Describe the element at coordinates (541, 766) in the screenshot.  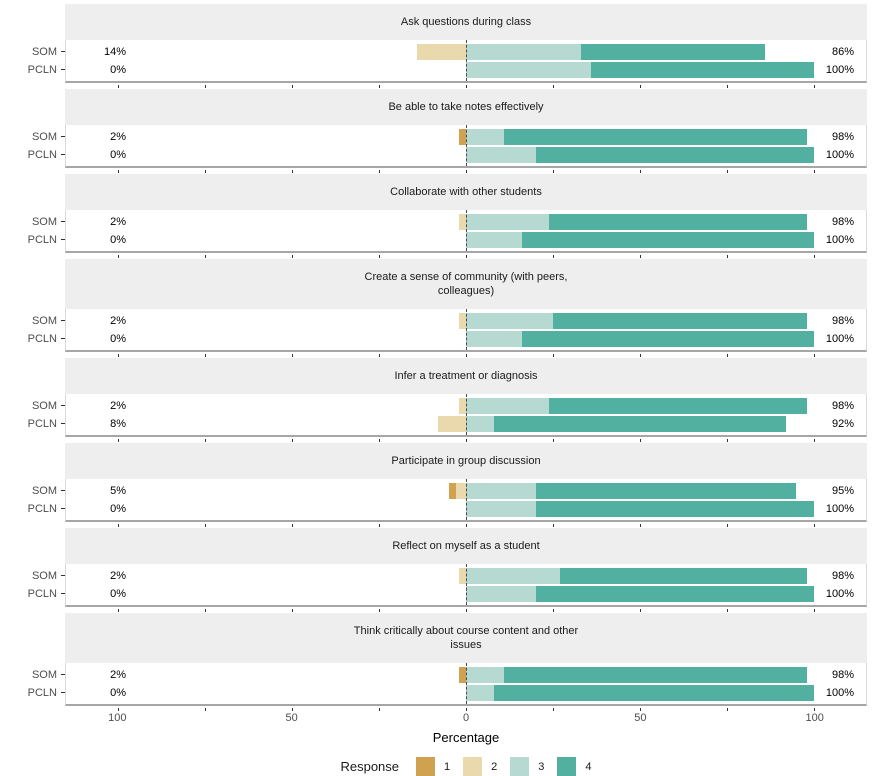
I see `legend-item-label: 3` at that location.